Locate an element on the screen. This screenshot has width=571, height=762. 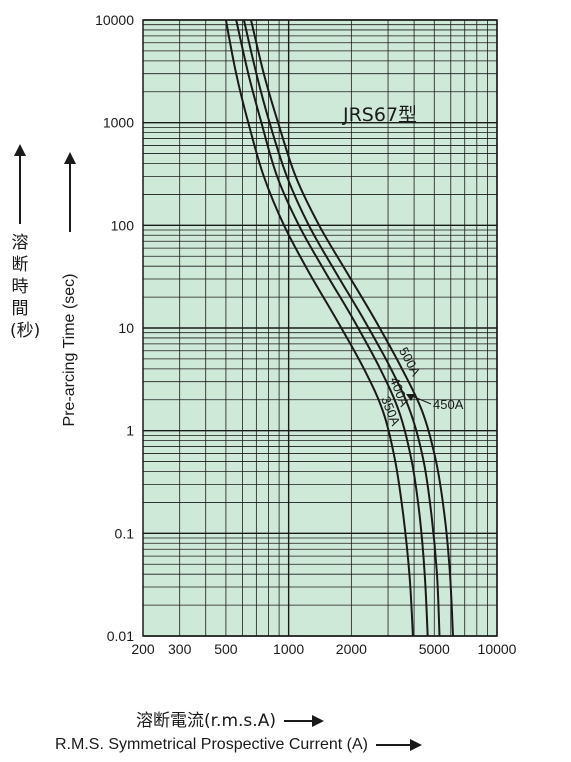
x-tick-label: 10000 is located at coordinates (497, 649).